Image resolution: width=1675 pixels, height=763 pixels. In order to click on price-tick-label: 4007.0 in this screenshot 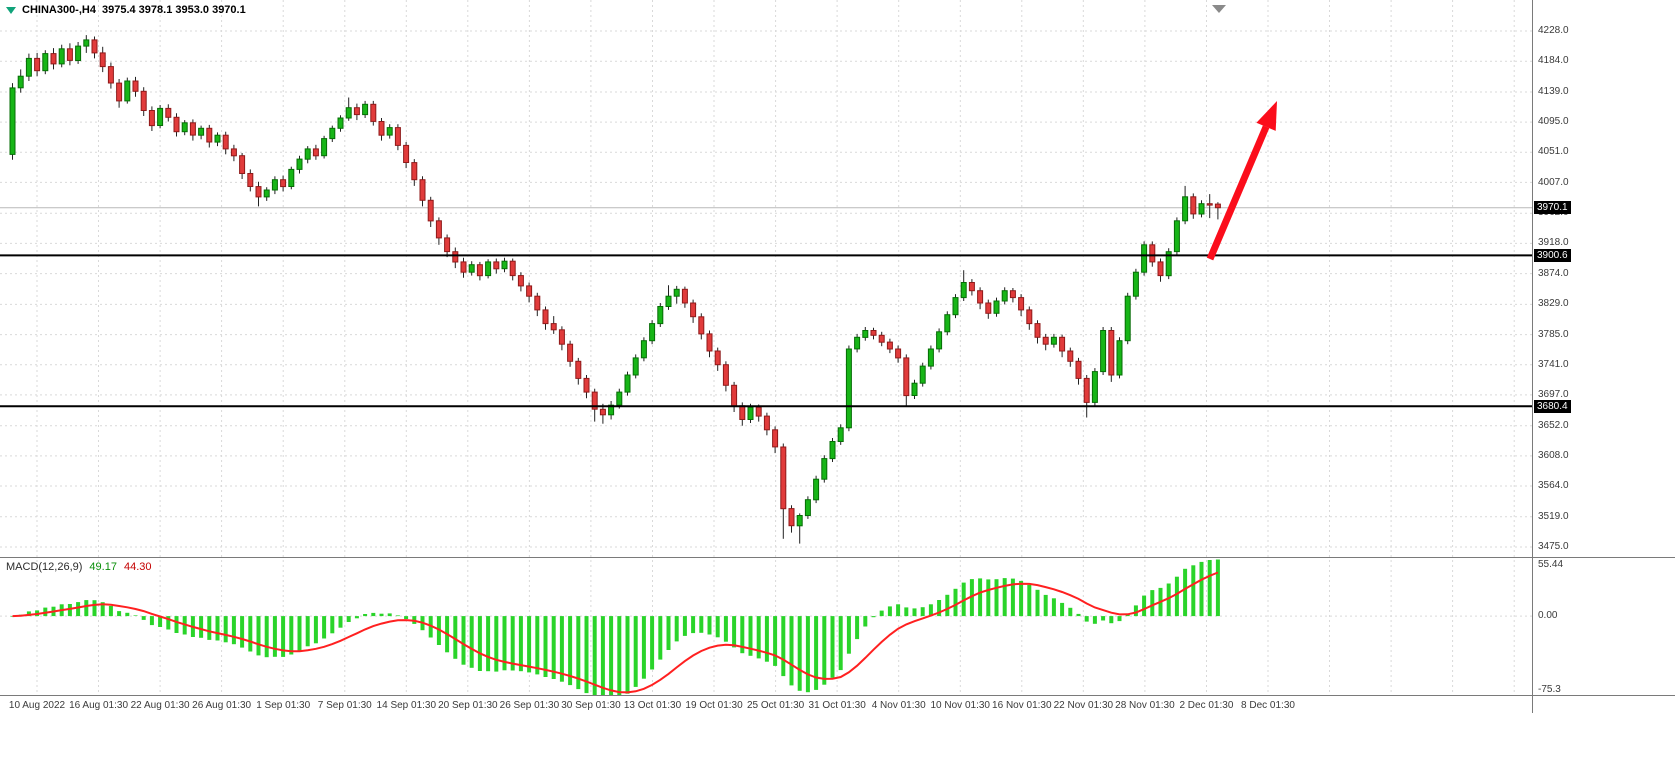, I will do `click(1553, 182)`.